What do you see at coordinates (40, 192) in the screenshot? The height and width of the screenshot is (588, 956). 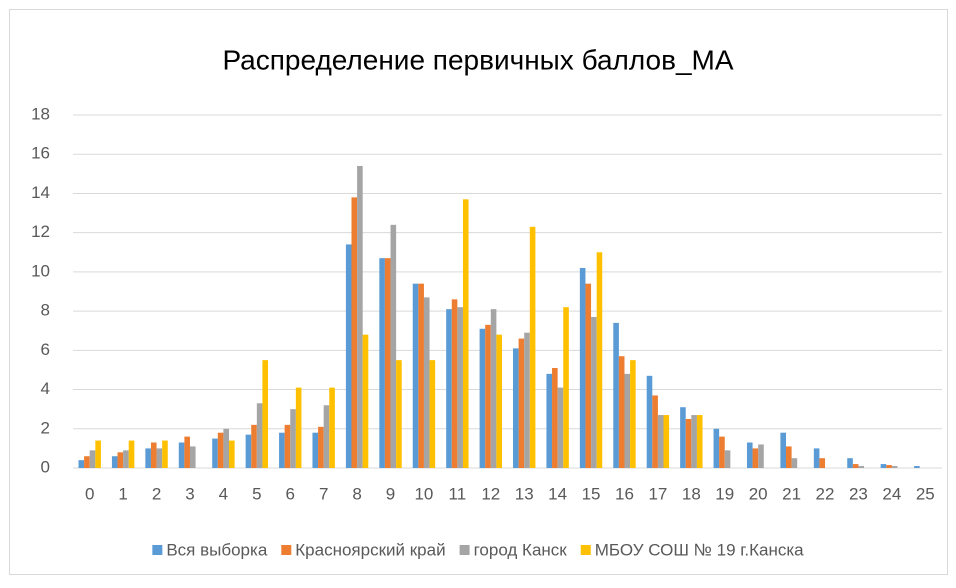 I see `y-tick-label: 14` at bounding box center [40, 192].